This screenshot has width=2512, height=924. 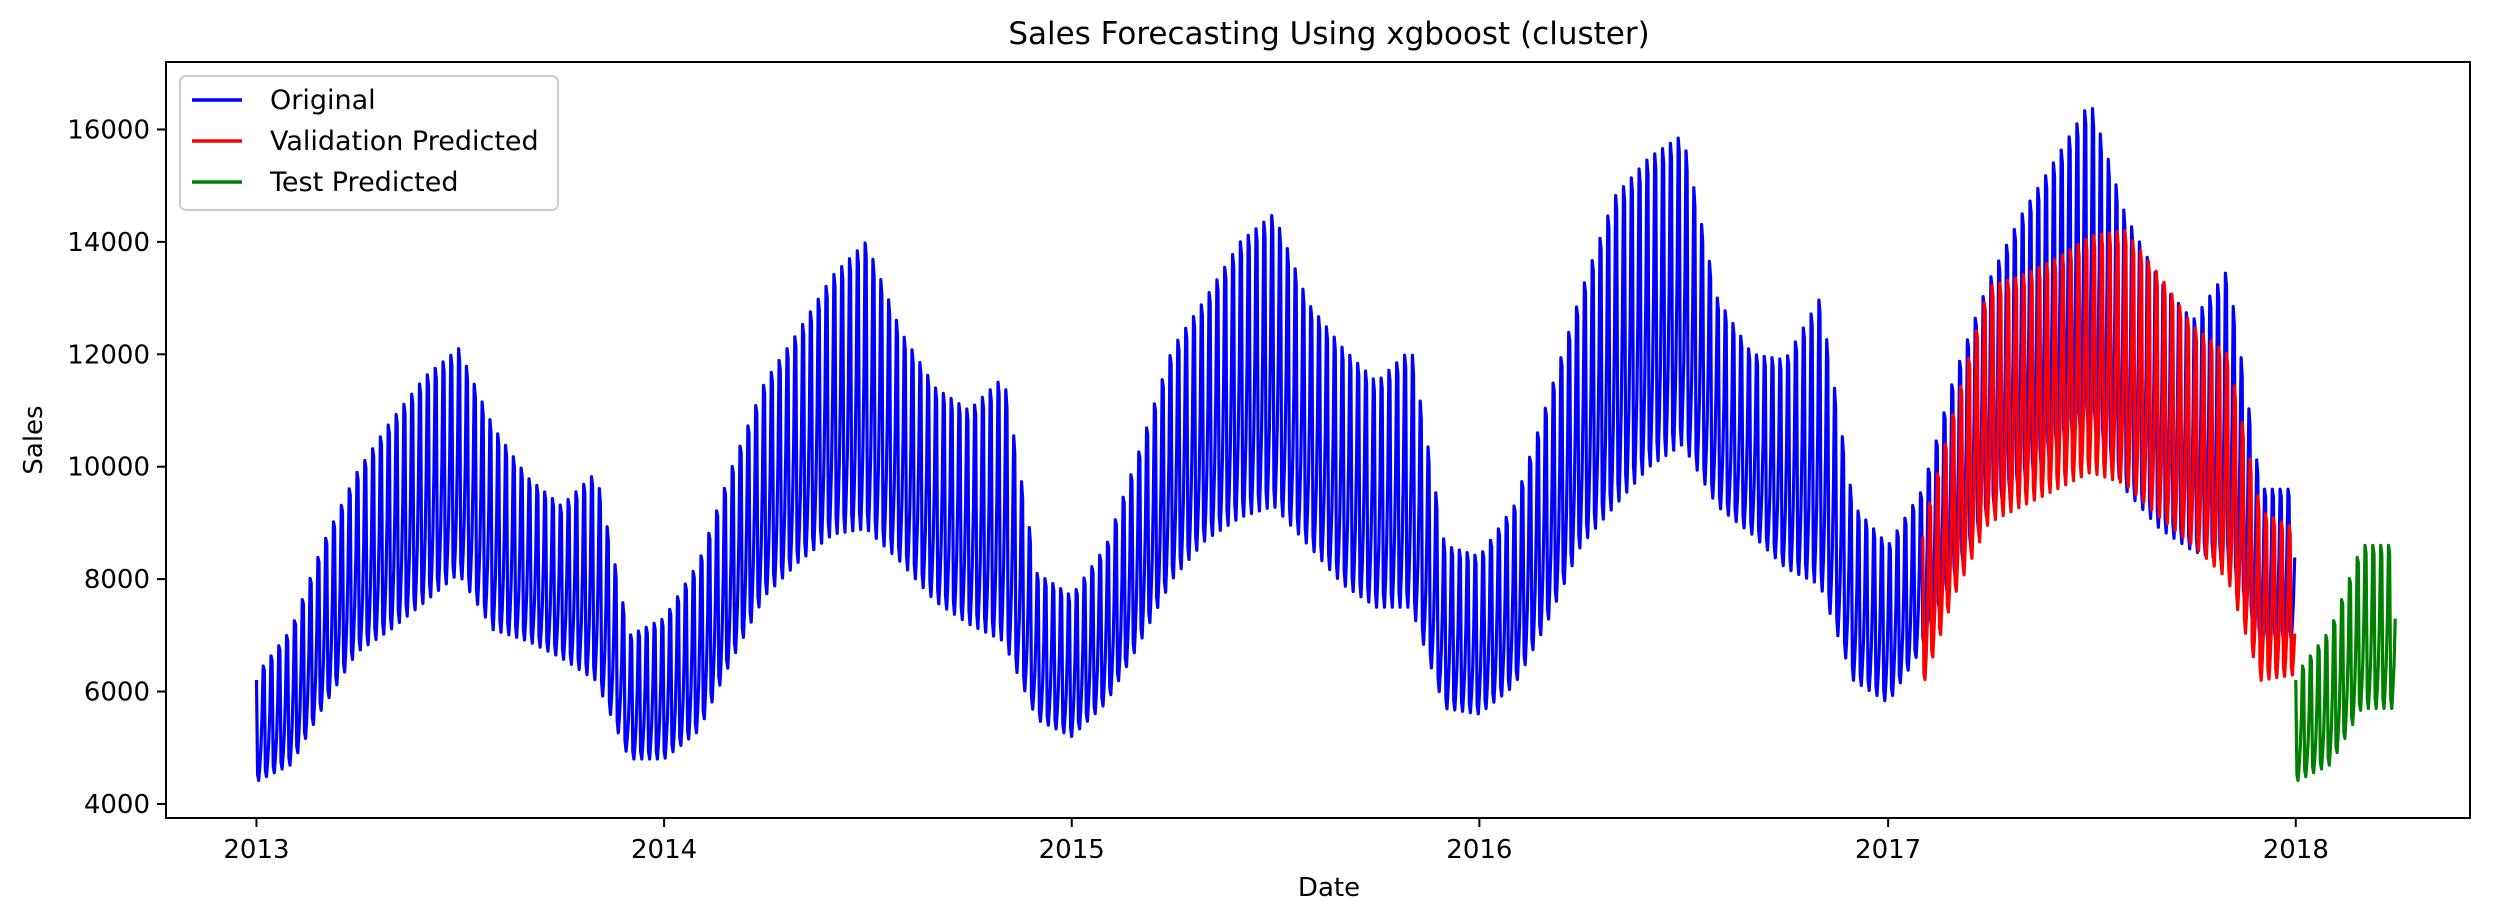 I want to click on legend-label-original: Original, so click(x=323, y=100).